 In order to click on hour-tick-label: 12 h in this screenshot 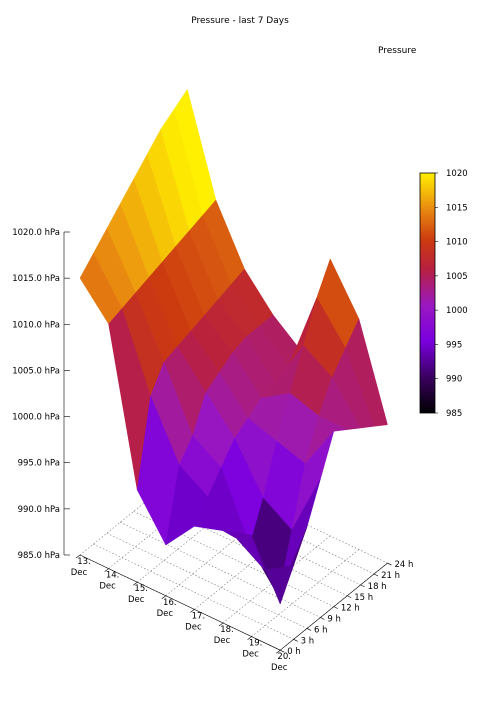, I will do `click(350, 609)`.